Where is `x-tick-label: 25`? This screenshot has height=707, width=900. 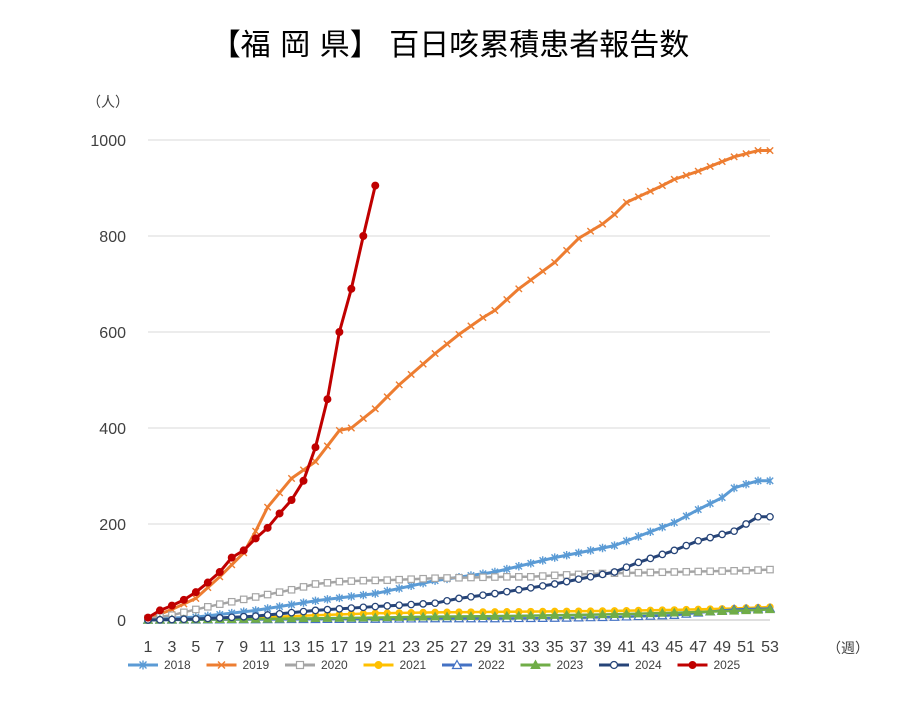
x-tick-label: 25 is located at coordinates (435, 647).